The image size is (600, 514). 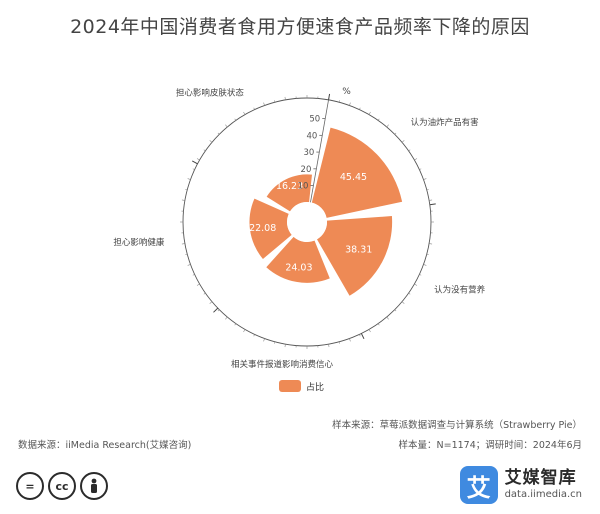 I want to click on center-hole, so click(x=307, y=222).